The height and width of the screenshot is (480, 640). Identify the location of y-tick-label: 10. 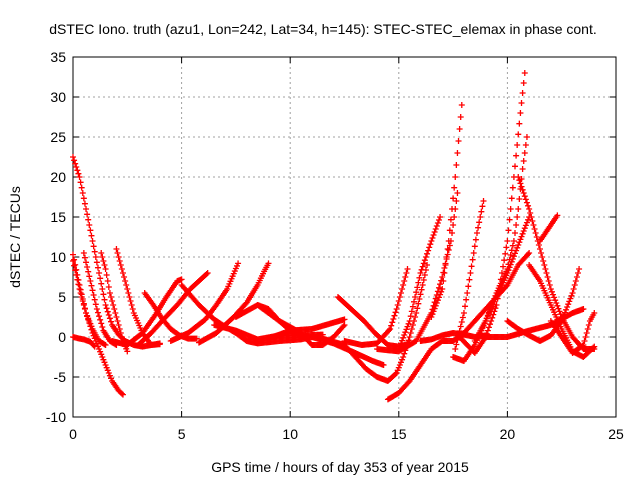
(58, 257).